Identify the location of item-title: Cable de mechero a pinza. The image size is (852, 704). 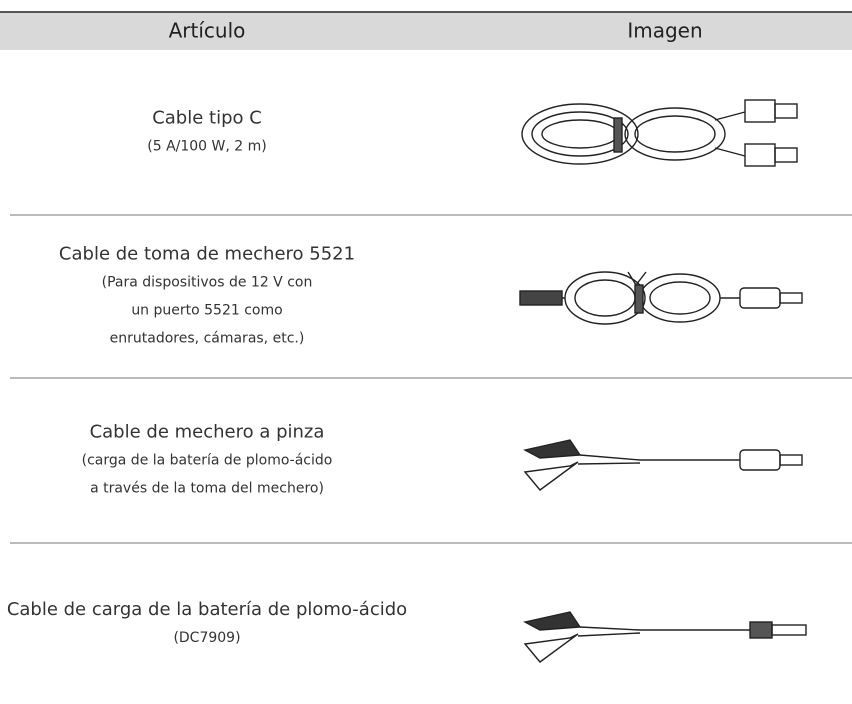
(207, 432).